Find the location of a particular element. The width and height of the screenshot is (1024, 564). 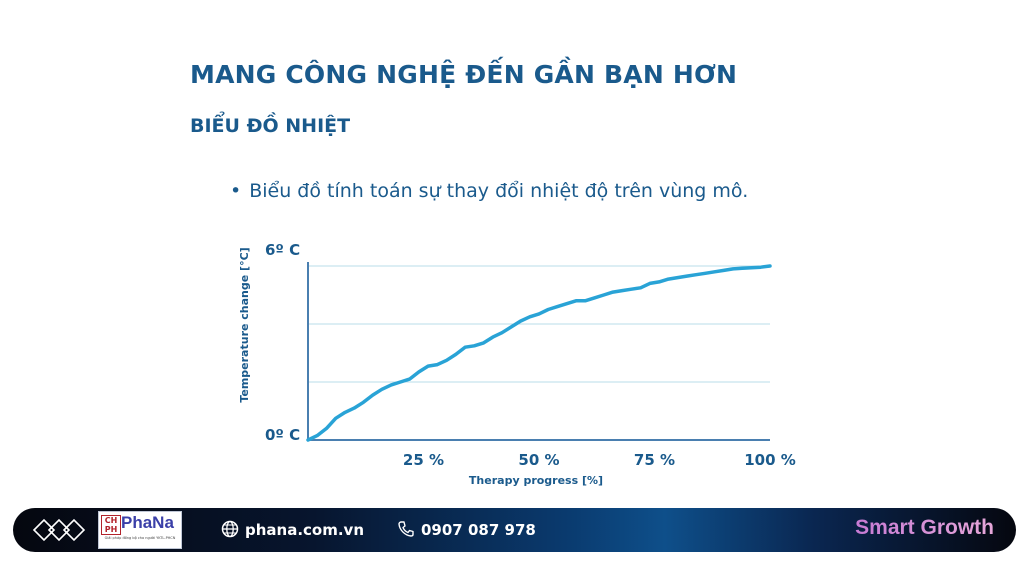

x-tick-label-1: 50 % is located at coordinates (538, 460).